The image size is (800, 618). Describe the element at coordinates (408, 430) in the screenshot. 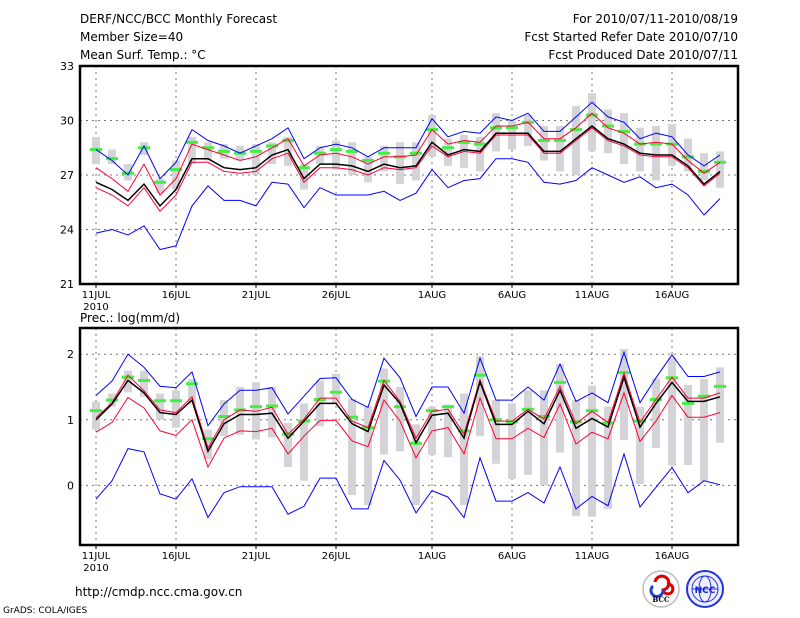

I see `lower-red-line` at that location.